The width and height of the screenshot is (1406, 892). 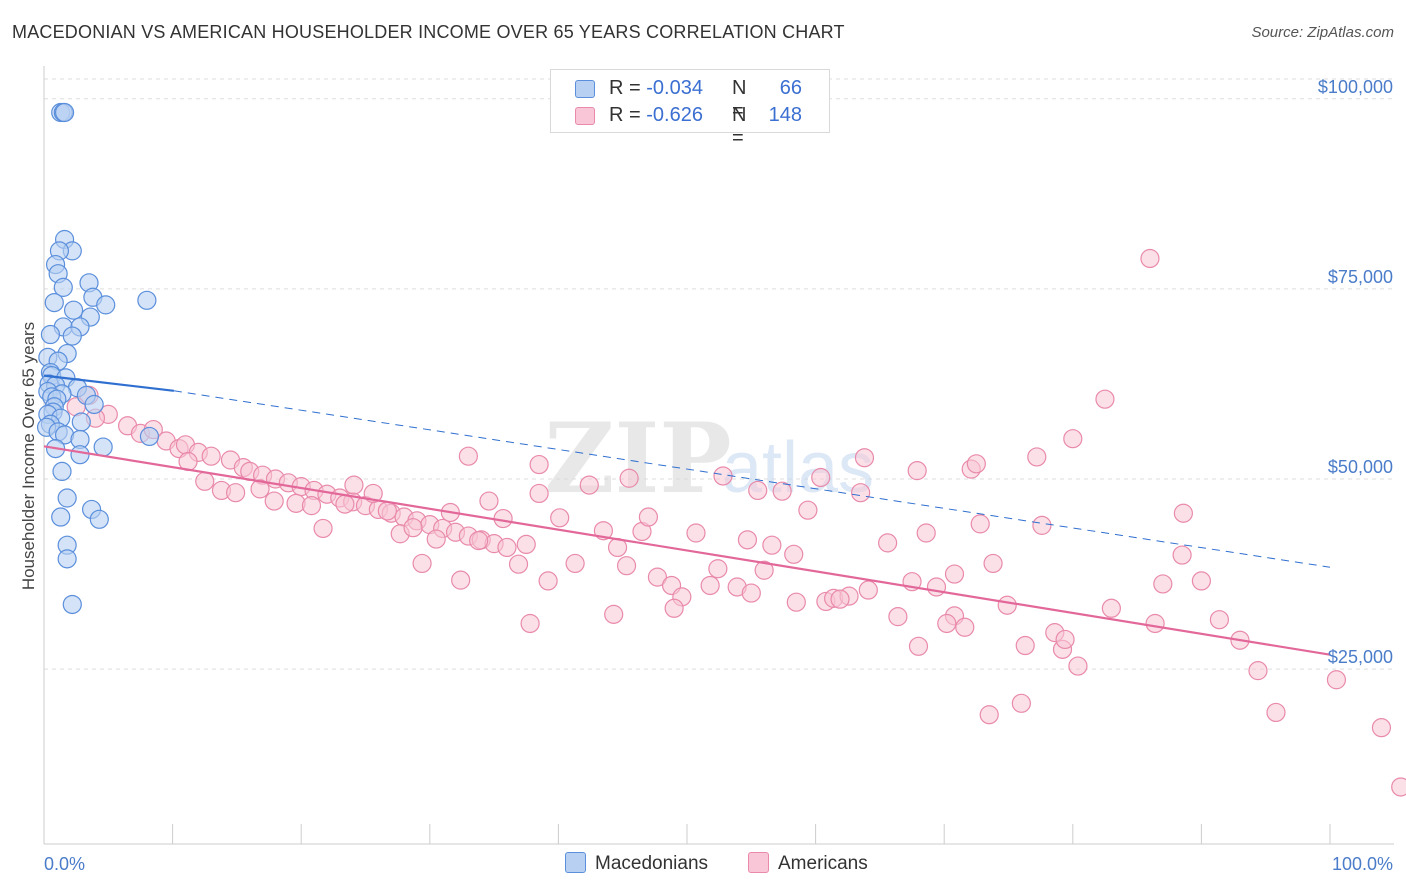 What do you see at coordinates (739, 99) in the screenshot?
I see `macedonians-n-label: N =` at bounding box center [739, 99].